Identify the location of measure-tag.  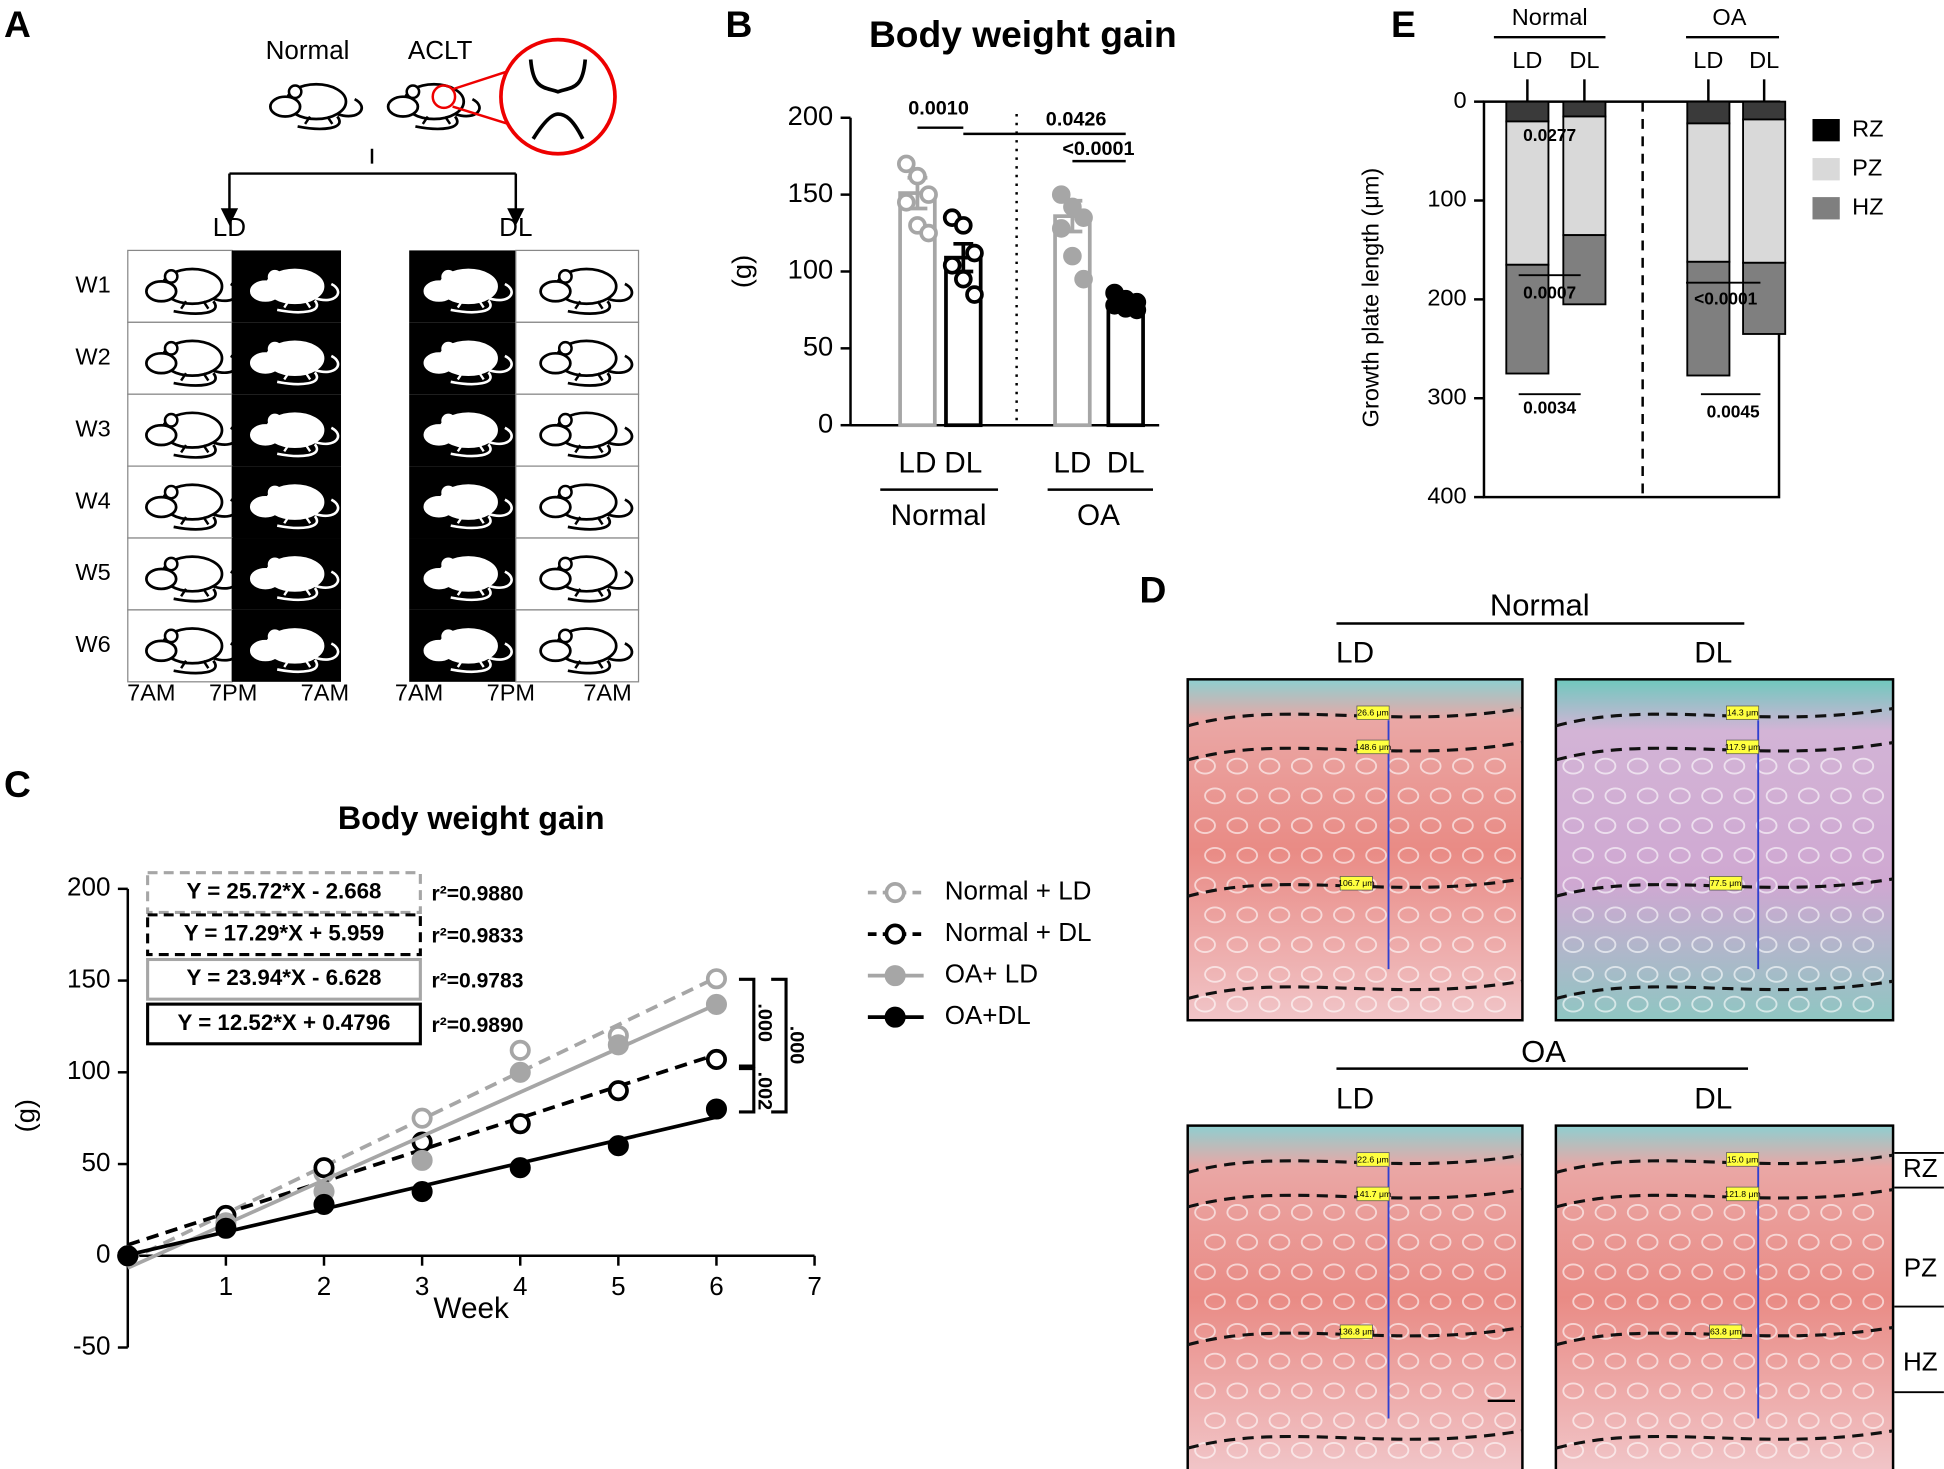
(1356, 883).